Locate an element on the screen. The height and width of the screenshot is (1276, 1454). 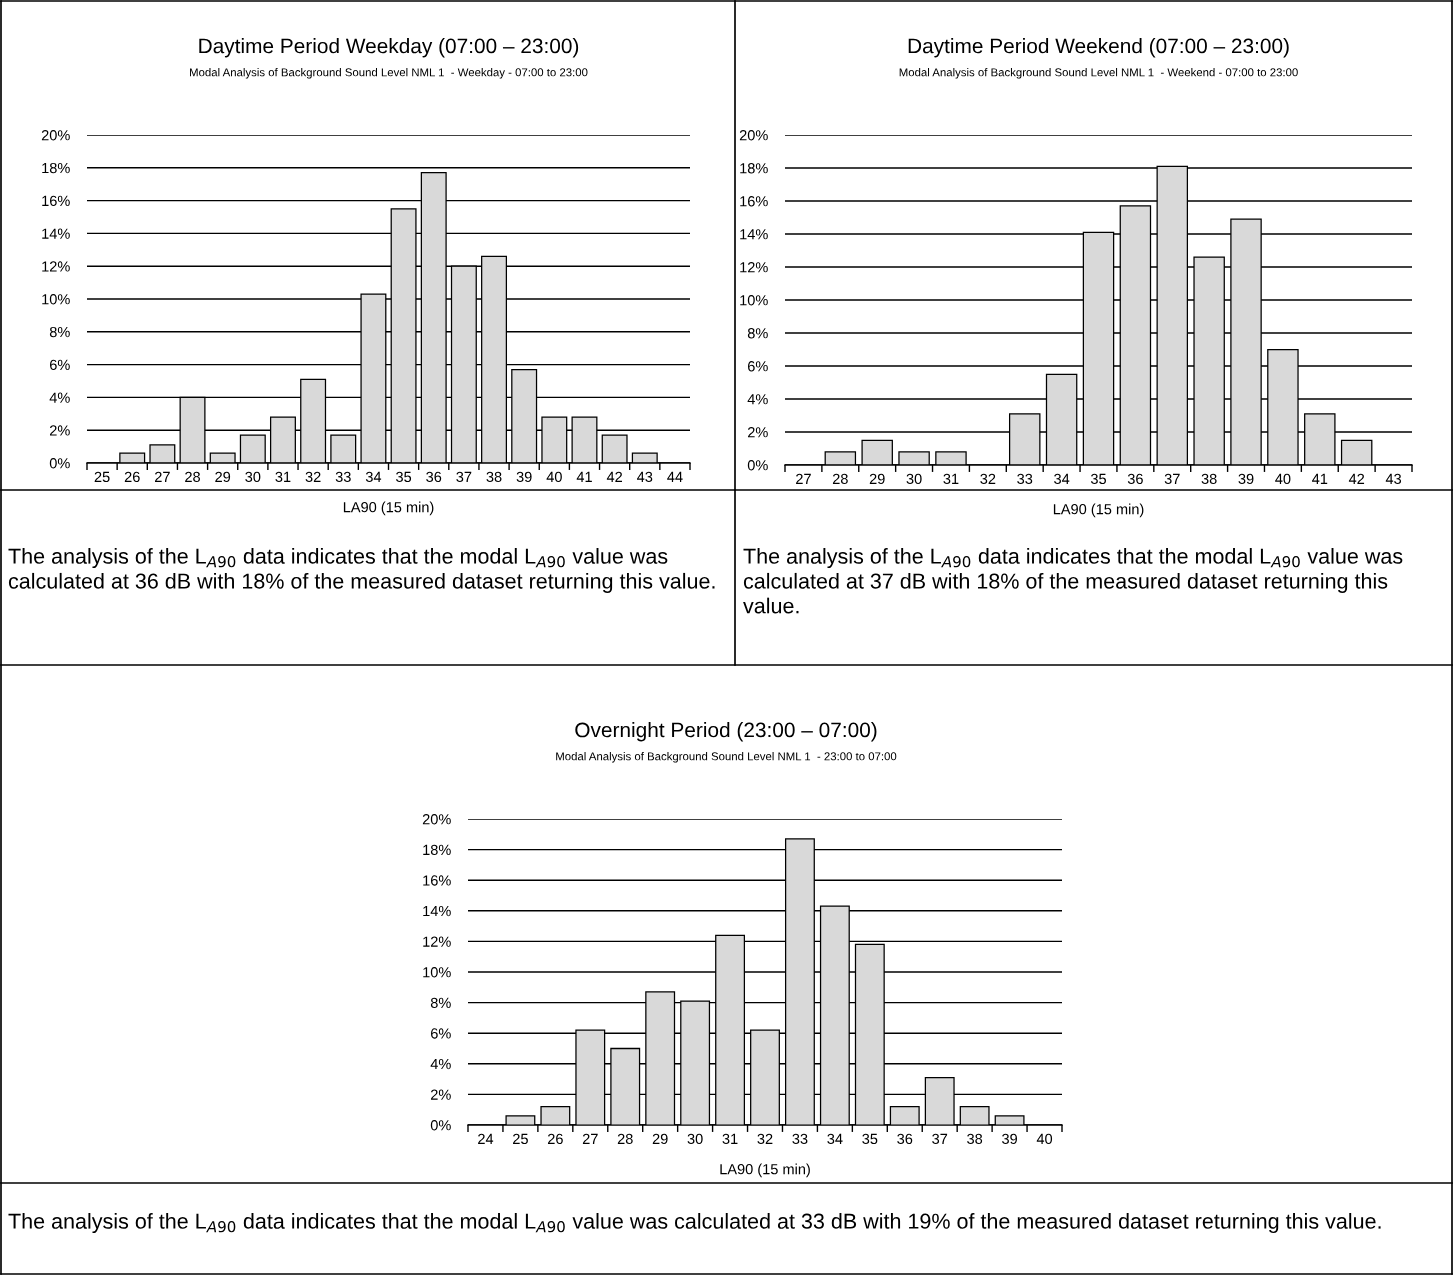
chart-subtitle: Modal Analysis of Background Sound Level NML 1 - 23:00 to 07:00 is located at coordinates (726, 757).